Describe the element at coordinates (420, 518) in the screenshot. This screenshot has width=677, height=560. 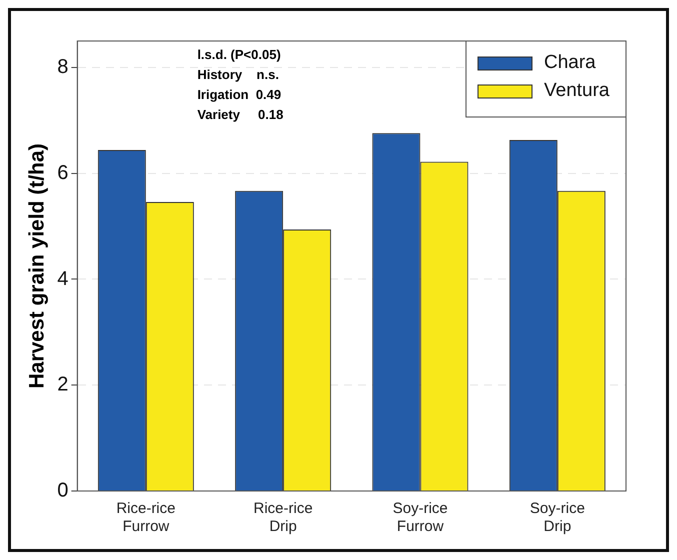
I see `x-tick-label: Soy-rice Furrow` at that location.